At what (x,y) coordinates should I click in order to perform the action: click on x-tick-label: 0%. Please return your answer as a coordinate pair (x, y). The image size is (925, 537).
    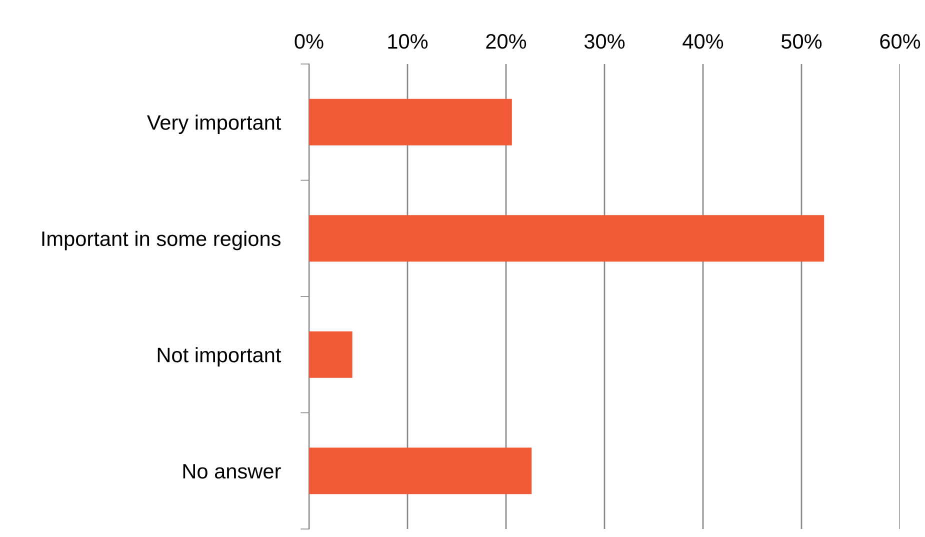
    Looking at the image, I should click on (309, 41).